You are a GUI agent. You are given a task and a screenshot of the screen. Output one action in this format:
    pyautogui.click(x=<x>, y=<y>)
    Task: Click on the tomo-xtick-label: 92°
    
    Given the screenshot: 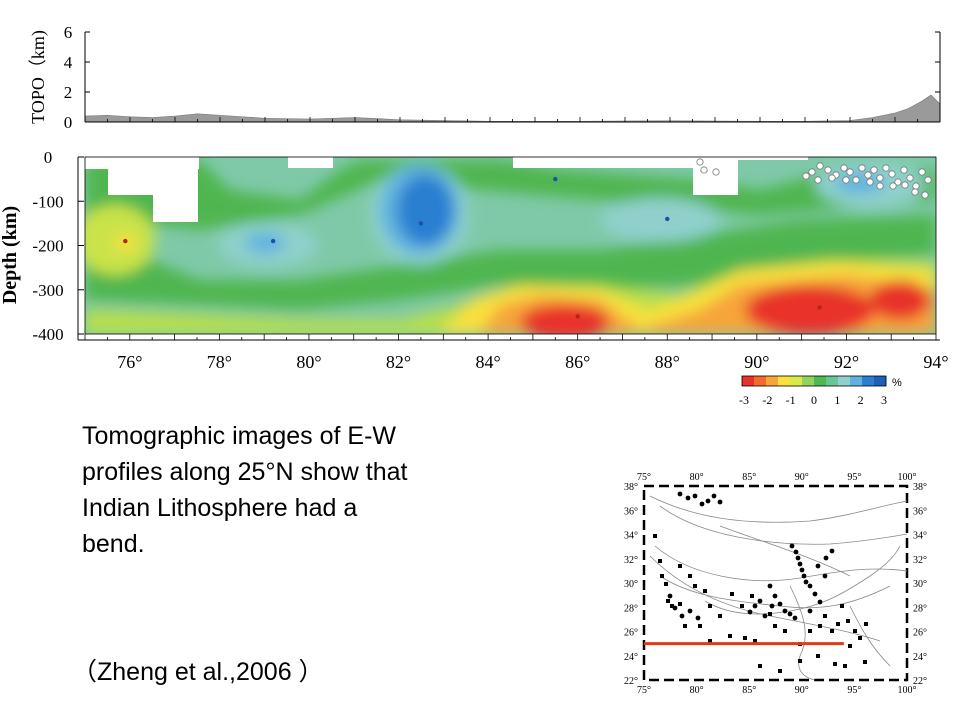 What is the action you would take?
    pyautogui.click(x=846, y=362)
    